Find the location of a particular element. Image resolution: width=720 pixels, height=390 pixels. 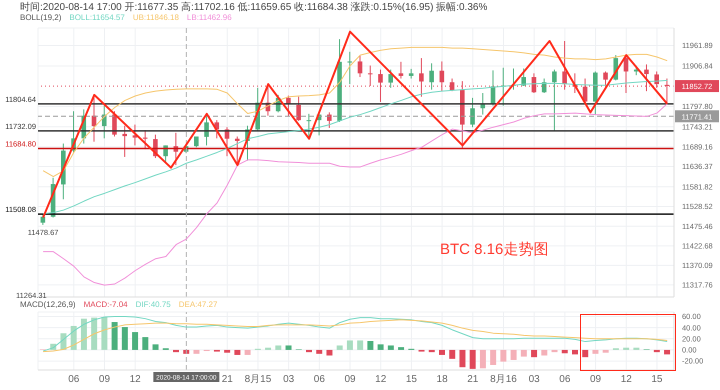

legend-title: MACD(12,26,9) is located at coordinates (48, 304).